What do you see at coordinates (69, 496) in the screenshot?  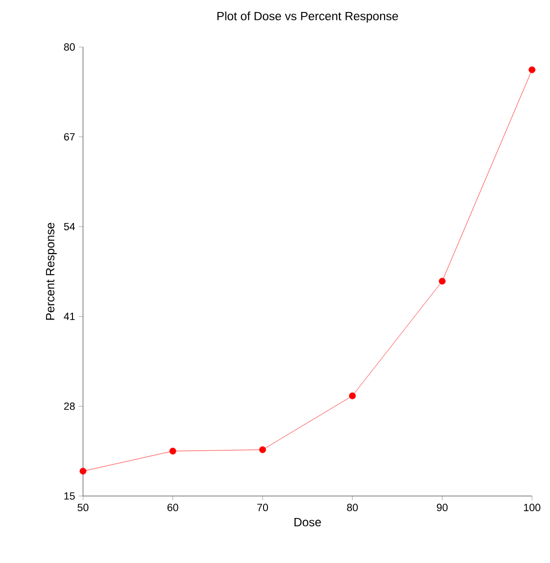 I see `y-tick-label: 15` at bounding box center [69, 496].